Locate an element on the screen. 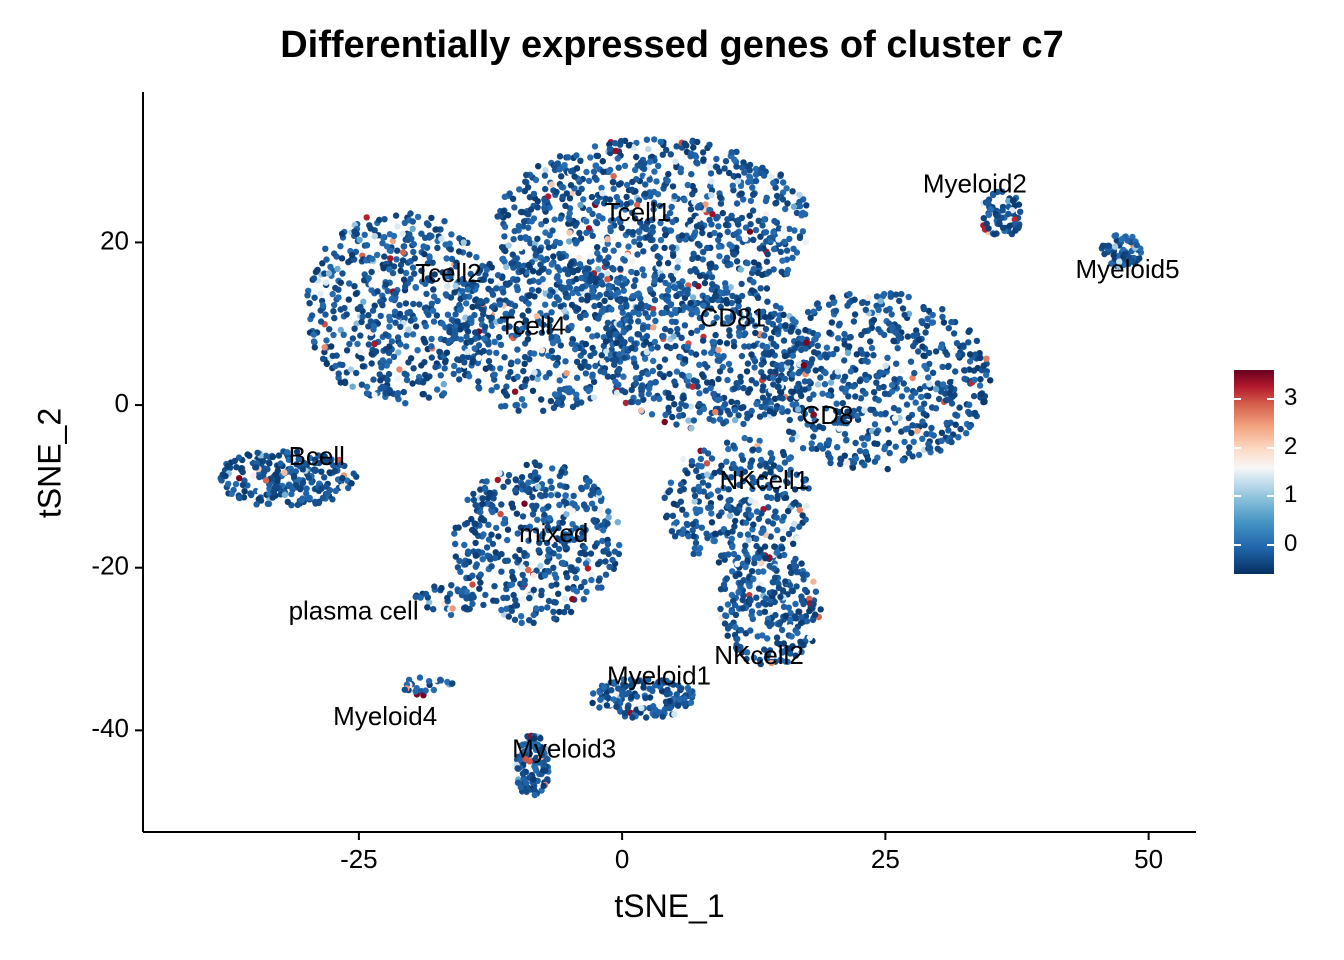  cluster-label: Myeloid1 is located at coordinates (659, 675).